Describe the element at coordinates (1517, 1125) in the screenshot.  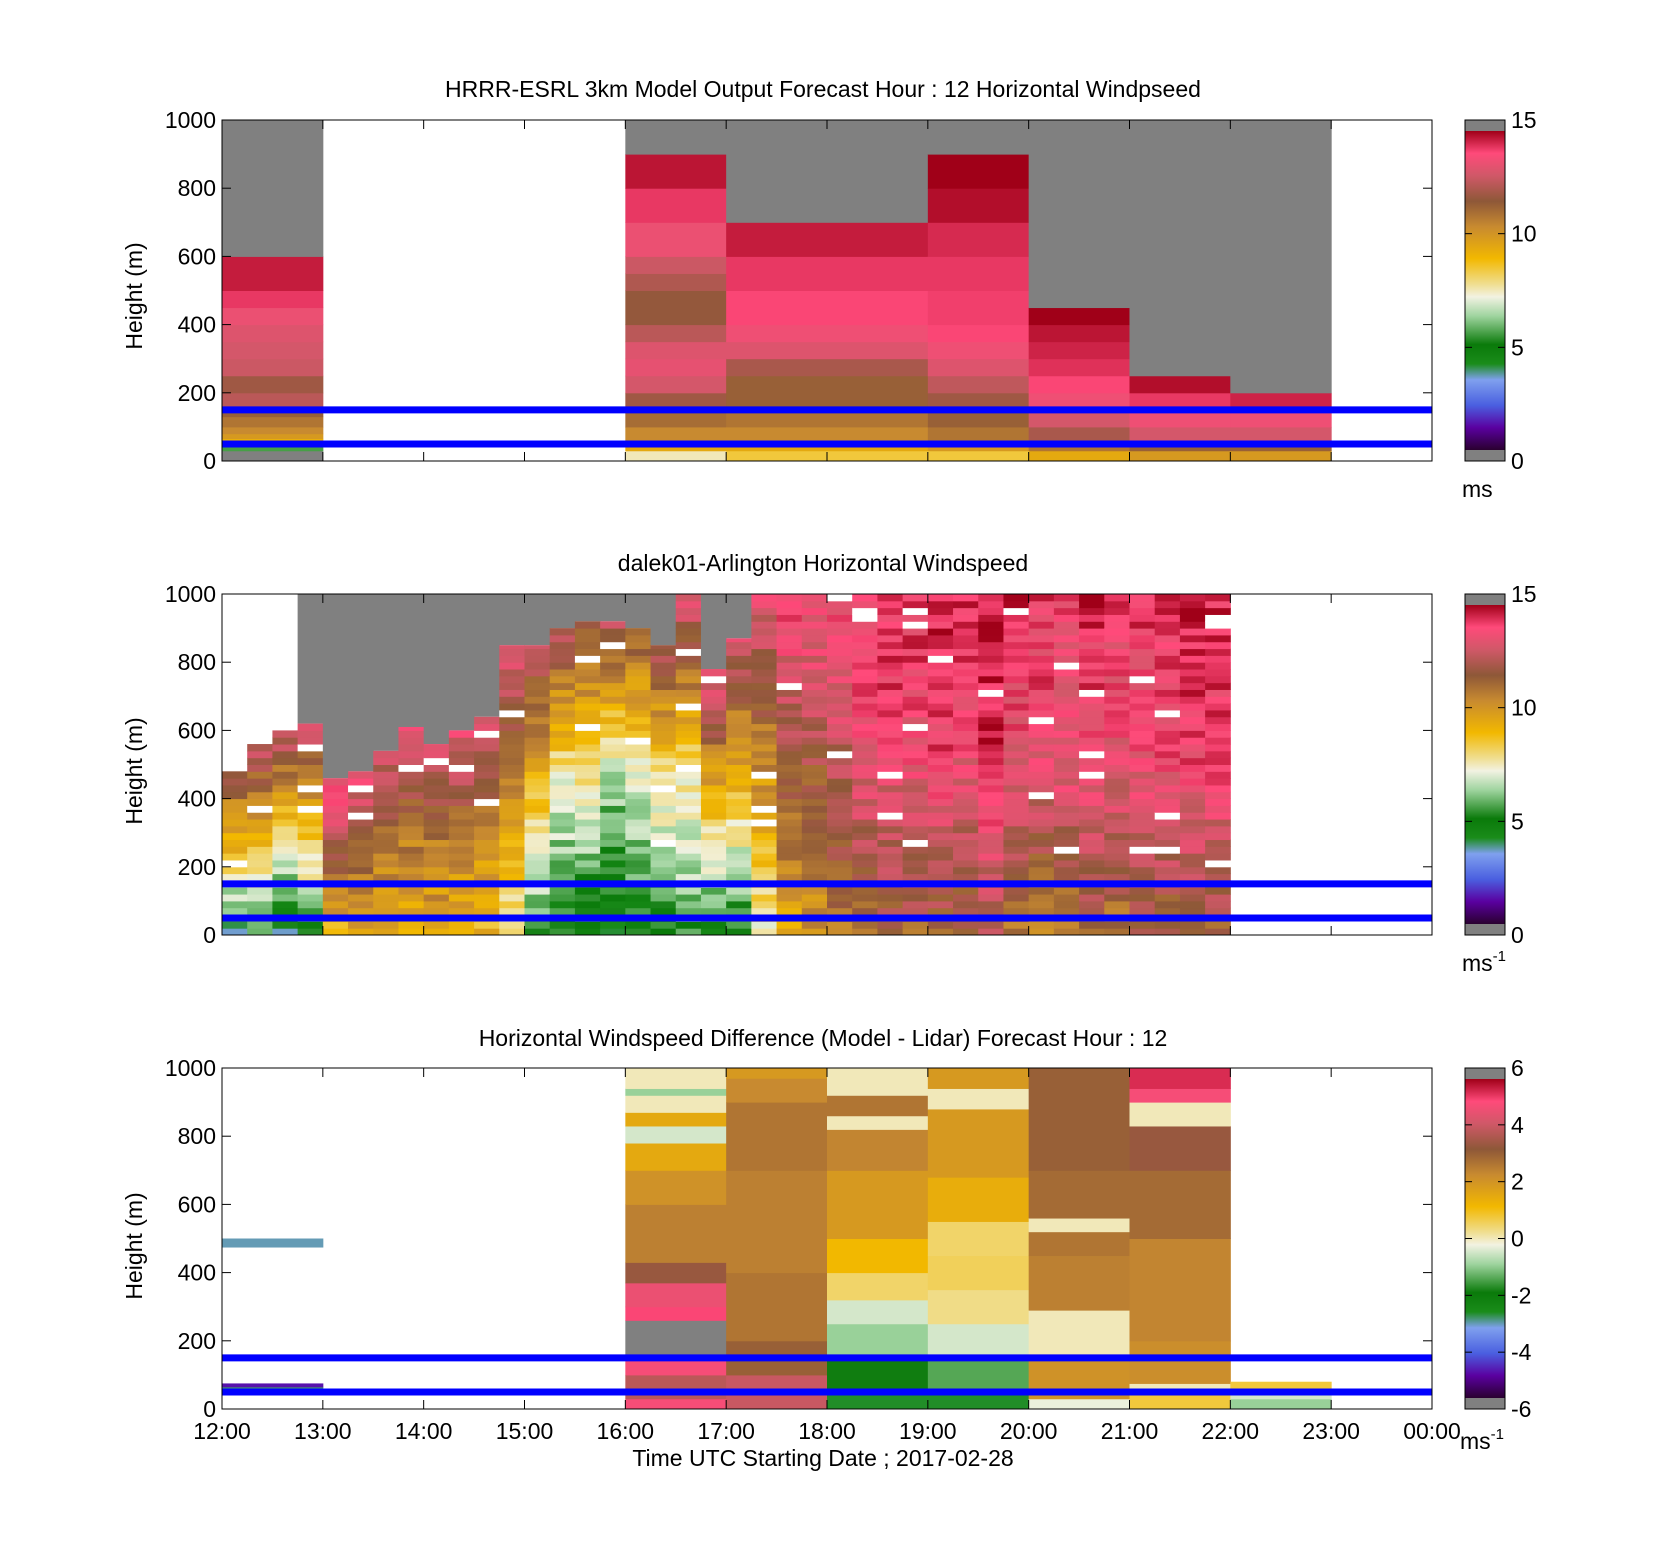
I see `colorbar-tick-label: 4` at that location.